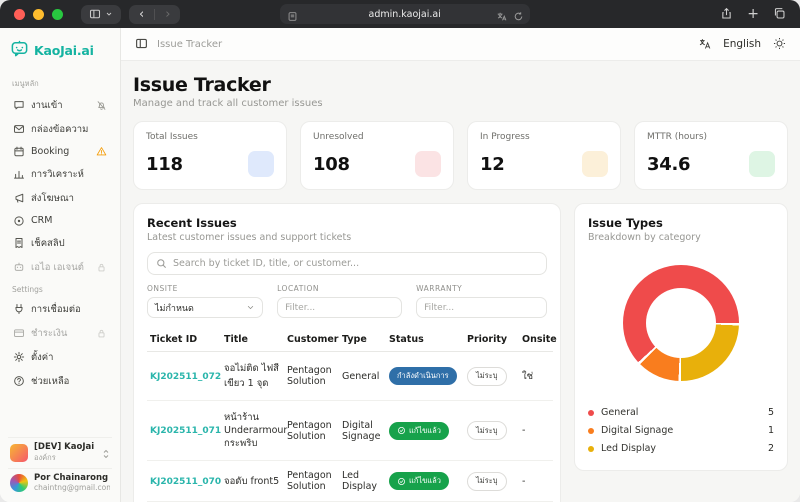 The height and width of the screenshot is (502, 800). I want to click on brand-name: KaoJai.ai, so click(64, 50).